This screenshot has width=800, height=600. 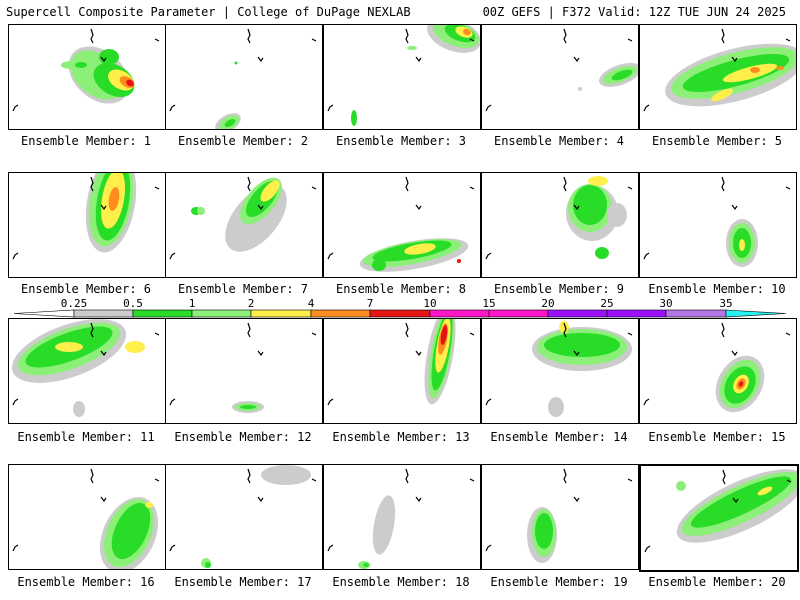 I want to click on legend-tick-label: 35, so click(x=725, y=303).